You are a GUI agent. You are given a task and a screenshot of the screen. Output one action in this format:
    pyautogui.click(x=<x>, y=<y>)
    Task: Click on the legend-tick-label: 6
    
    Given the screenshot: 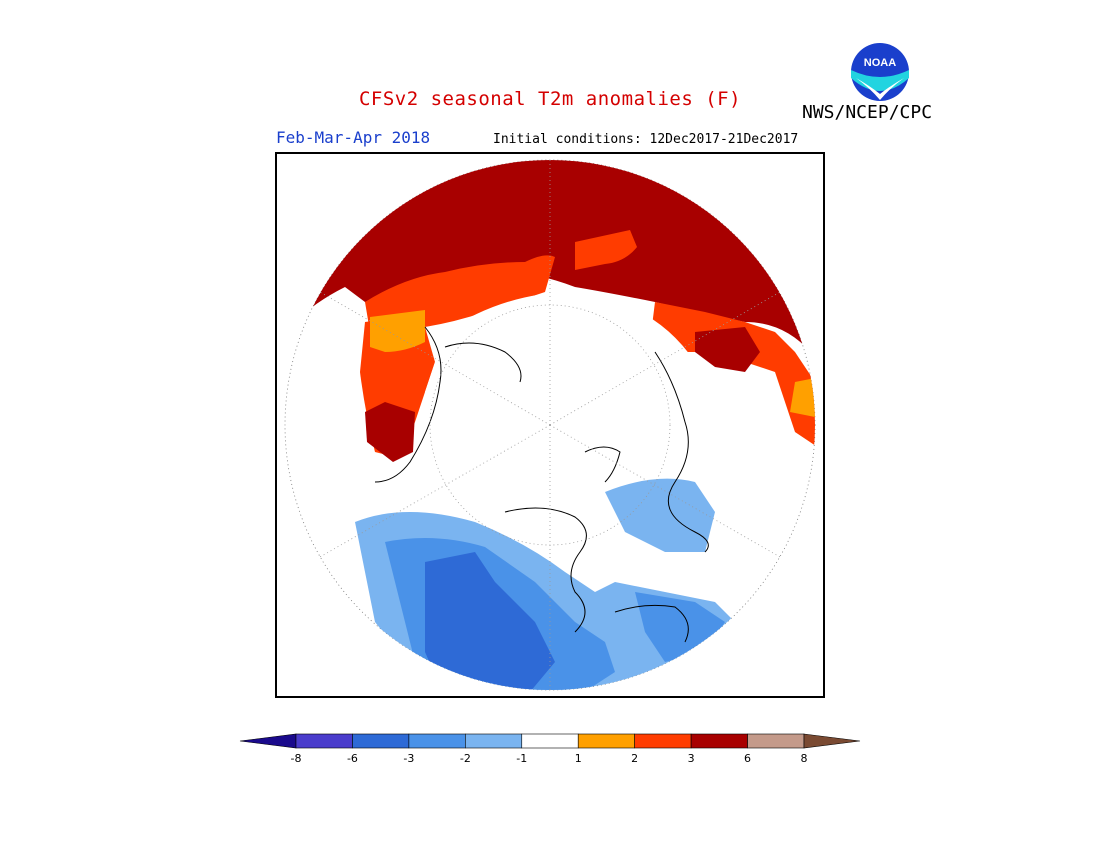 What is the action you would take?
    pyautogui.click(x=747, y=758)
    